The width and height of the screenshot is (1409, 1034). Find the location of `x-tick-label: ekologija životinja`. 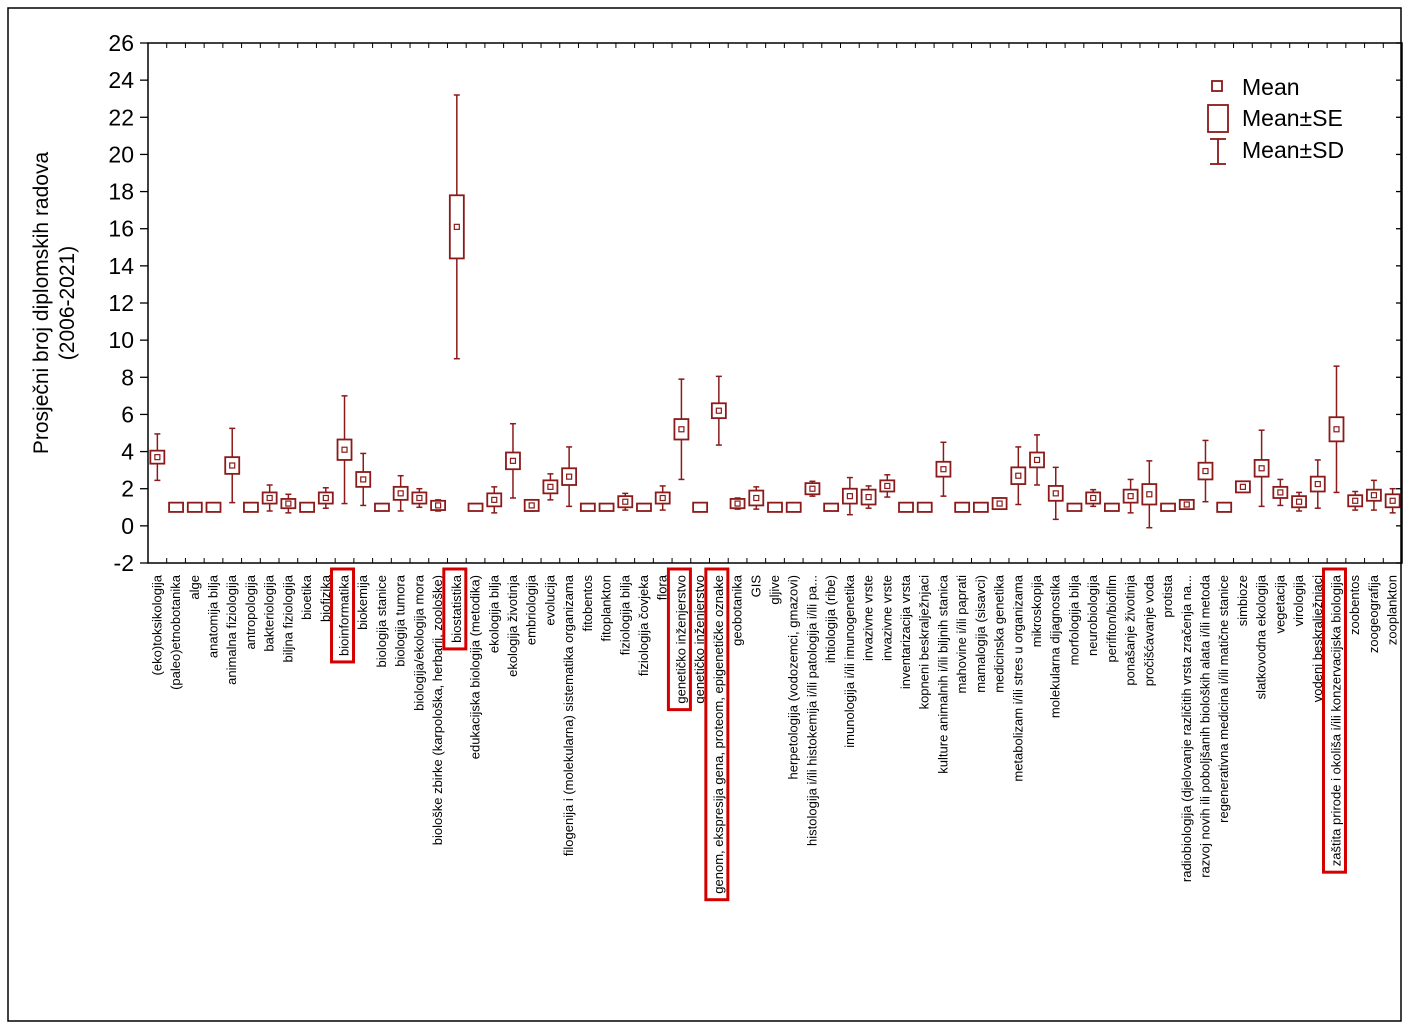

x-tick-label: ekologija životinja is located at coordinates (512, 625).